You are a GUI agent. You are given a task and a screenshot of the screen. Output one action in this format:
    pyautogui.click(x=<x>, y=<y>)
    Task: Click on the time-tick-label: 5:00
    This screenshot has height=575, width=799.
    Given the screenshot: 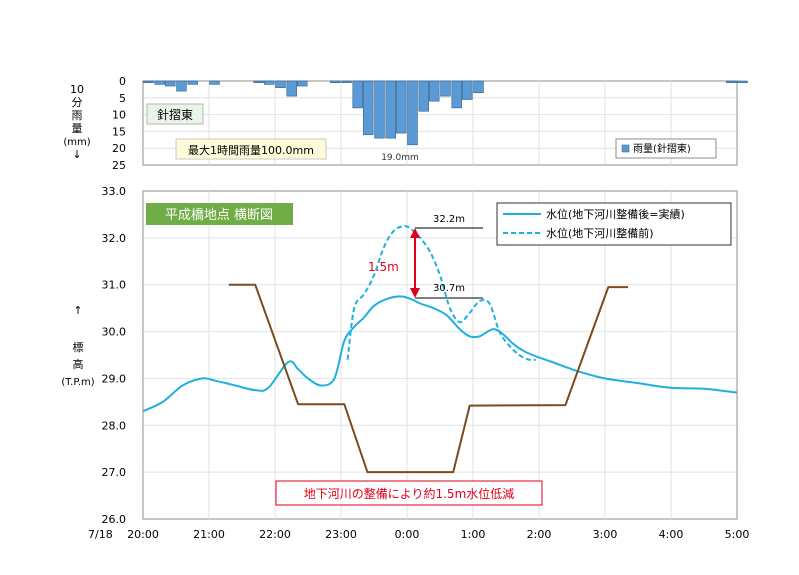 What is the action you would take?
    pyautogui.click(x=737, y=534)
    